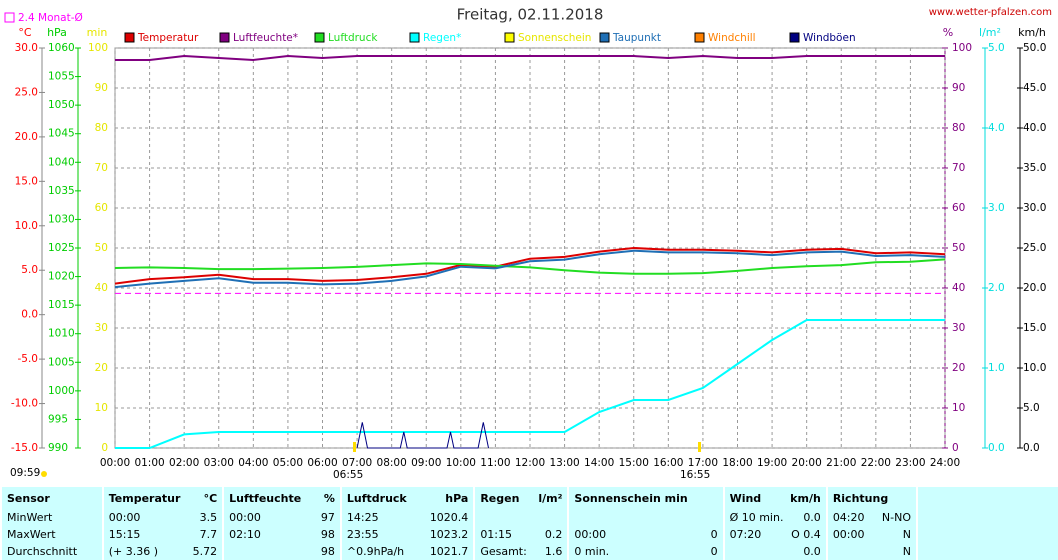 The width and height of the screenshot is (1058, 560). What do you see at coordinates (634, 463) in the screenshot?
I see `x-tick-label: 15:00` at bounding box center [634, 463].